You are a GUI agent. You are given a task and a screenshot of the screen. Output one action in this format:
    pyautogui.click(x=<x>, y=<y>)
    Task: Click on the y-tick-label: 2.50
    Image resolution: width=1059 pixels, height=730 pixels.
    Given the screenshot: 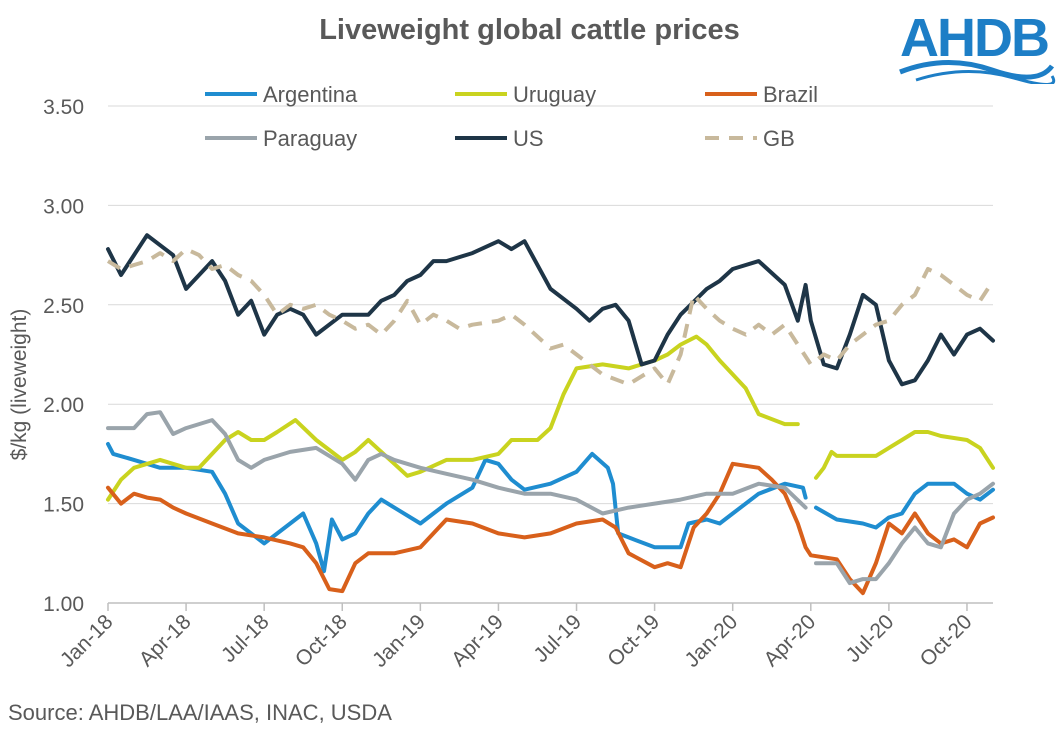 What is the action you would take?
    pyautogui.click(x=63, y=306)
    